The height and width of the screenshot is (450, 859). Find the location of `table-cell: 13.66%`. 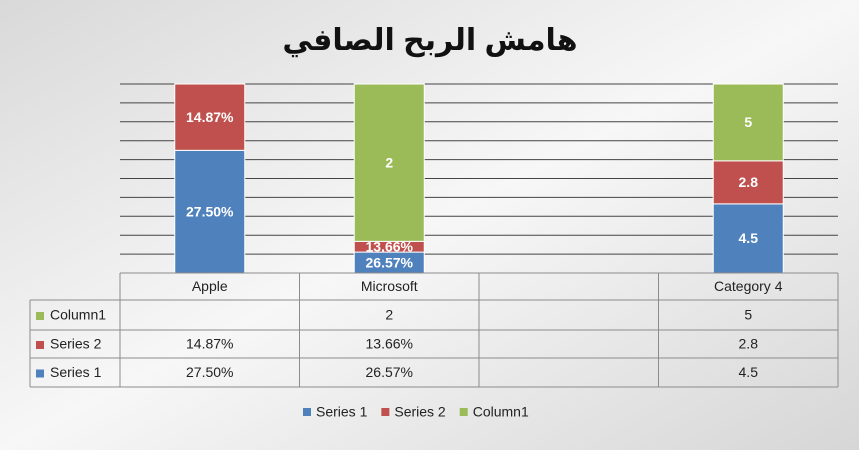

table-cell: 13.66% is located at coordinates (389, 344).